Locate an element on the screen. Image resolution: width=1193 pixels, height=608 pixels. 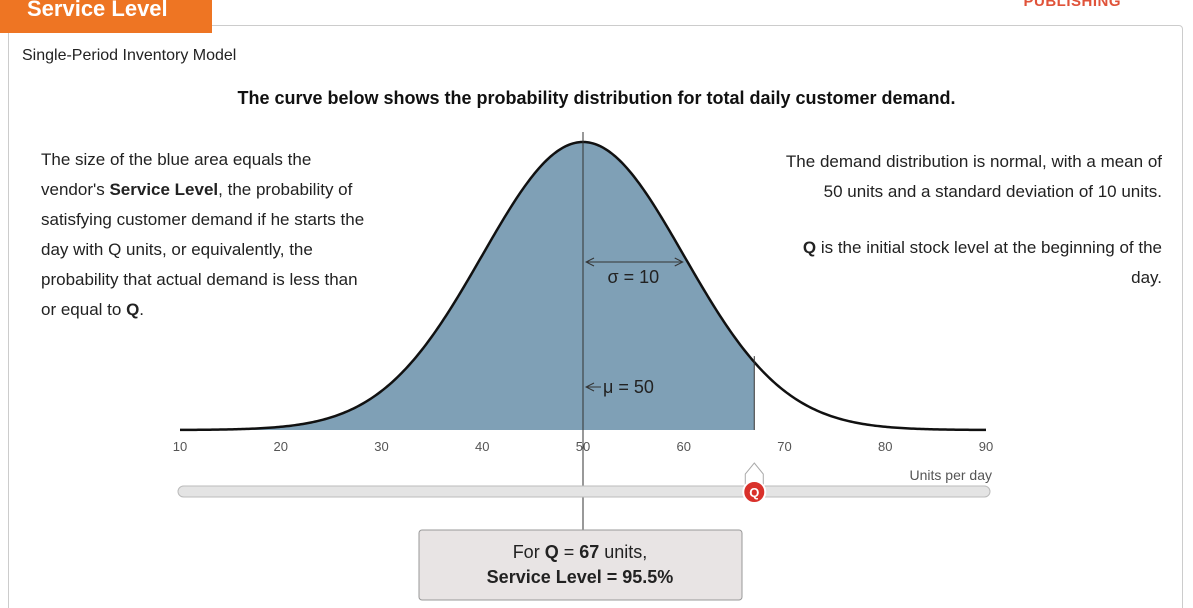
text-run: Service Level is located at coordinates (164, 189).